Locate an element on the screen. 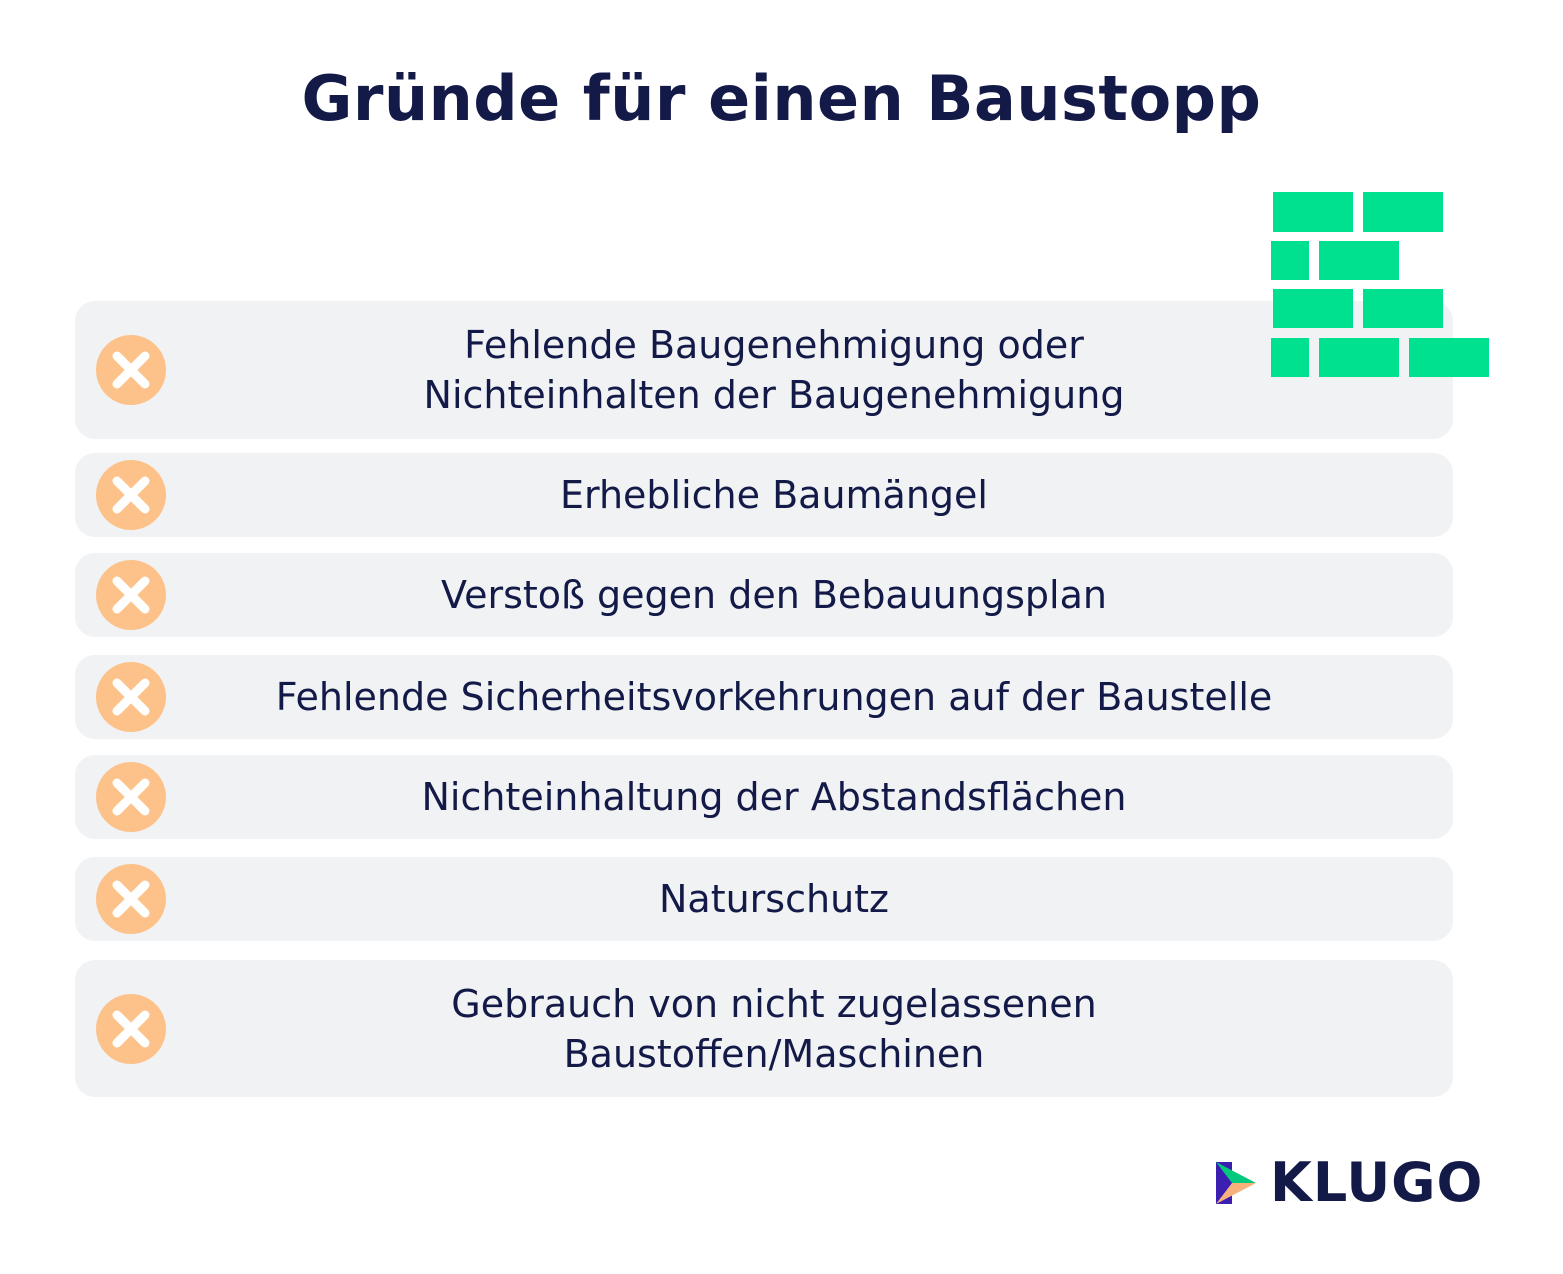 This screenshot has width=1563, height=1274. reason-line: Nichteinhaltung der Abstandsflächen is located at coordinates (774, 797).